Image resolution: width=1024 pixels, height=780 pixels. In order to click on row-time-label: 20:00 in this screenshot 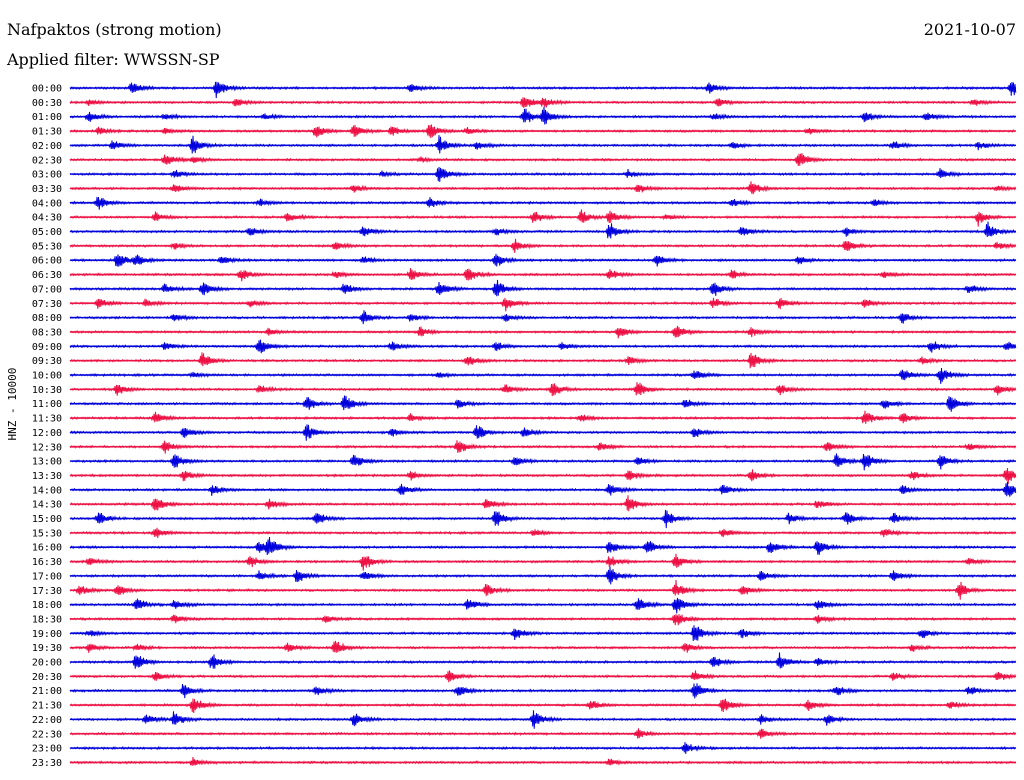, I will do `click(47, 663)`.